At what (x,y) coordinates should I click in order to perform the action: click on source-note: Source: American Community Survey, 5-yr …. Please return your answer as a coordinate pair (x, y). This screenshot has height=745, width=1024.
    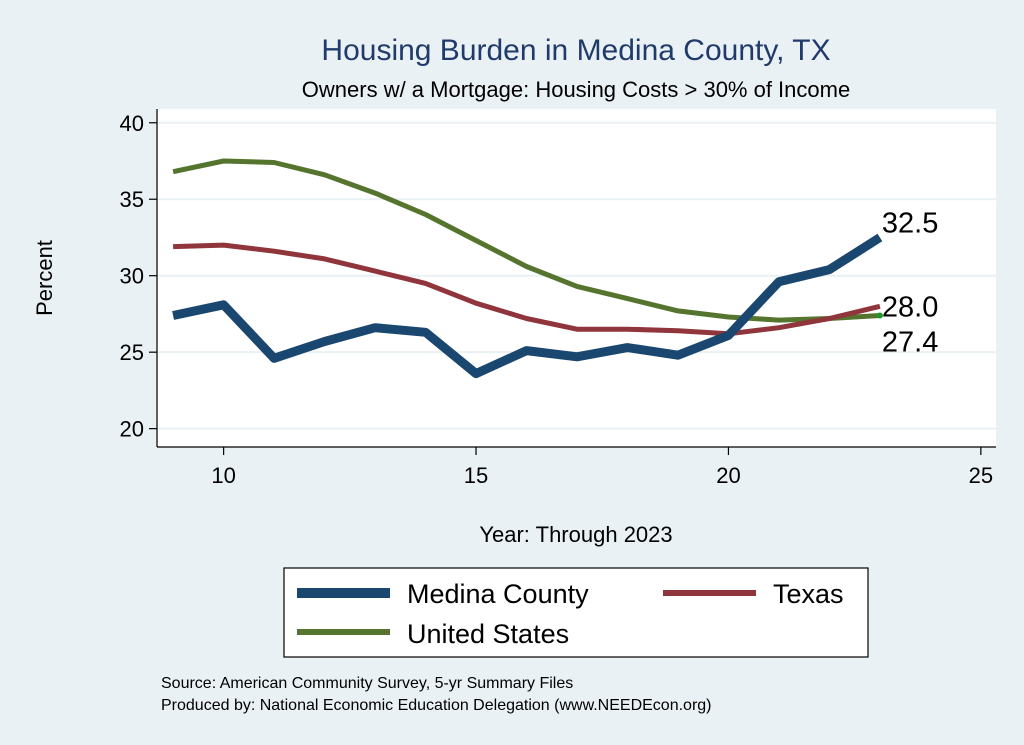
    Looking at the image, I should click on (367, 683).